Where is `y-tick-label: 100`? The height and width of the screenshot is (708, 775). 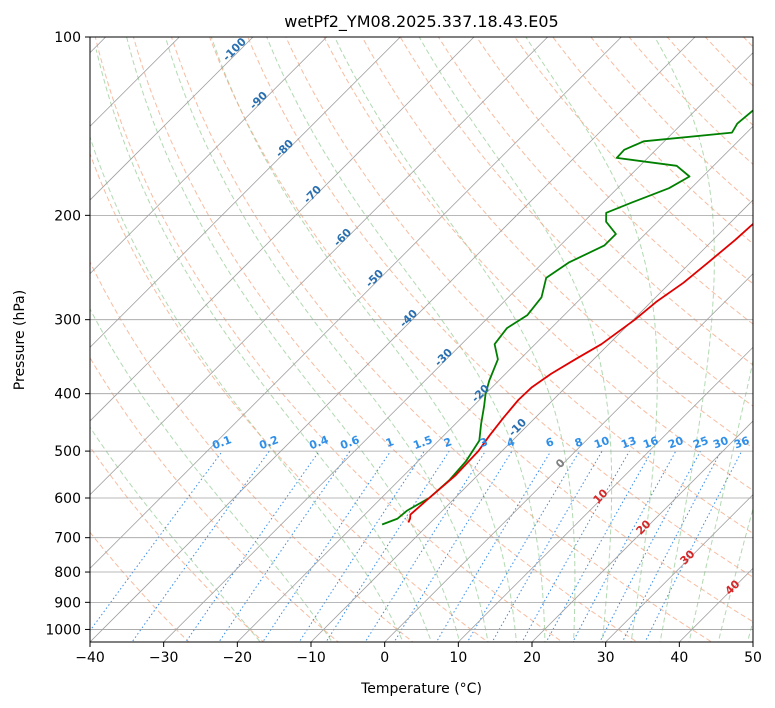
y-tick-label: 100 is located at coordinates (67, 38).